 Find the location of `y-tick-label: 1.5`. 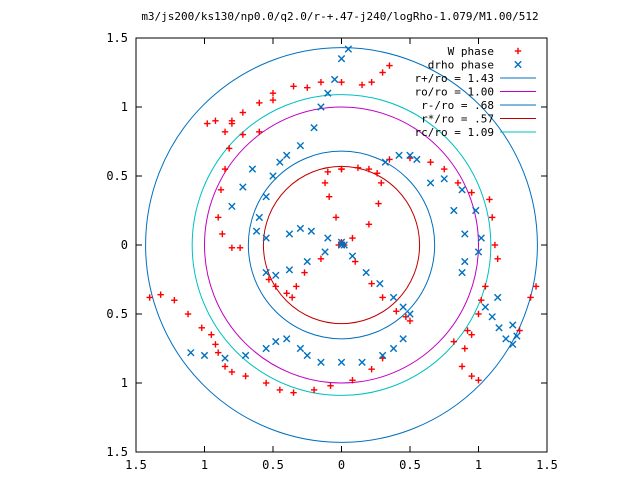

y-tick-label: 1.5 is located at coordinates (117, 38).